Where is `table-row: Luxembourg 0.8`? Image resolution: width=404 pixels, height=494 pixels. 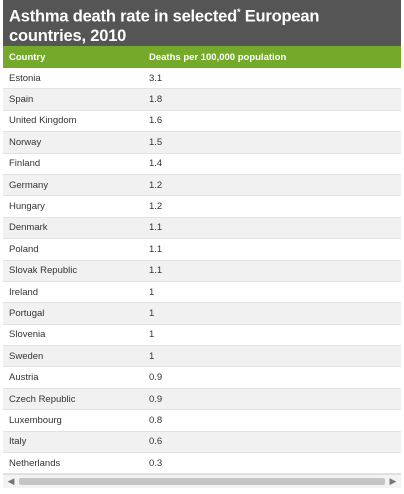
table-row: Luxembourg 0.8 is located at coordinates (202, 420).